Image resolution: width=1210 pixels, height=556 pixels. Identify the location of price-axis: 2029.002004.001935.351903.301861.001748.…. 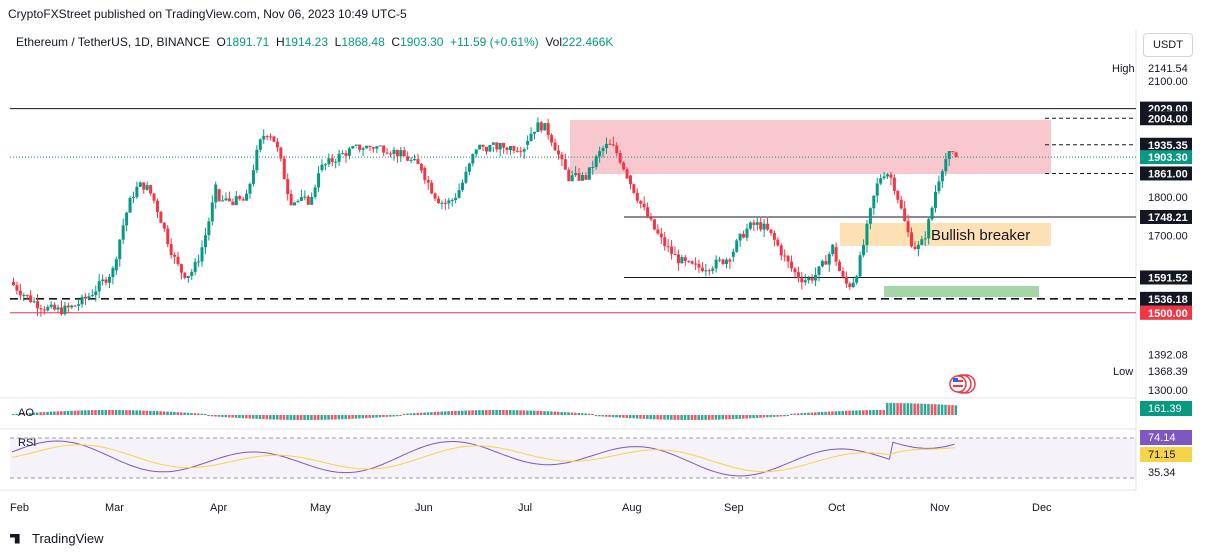
(1166, 236).